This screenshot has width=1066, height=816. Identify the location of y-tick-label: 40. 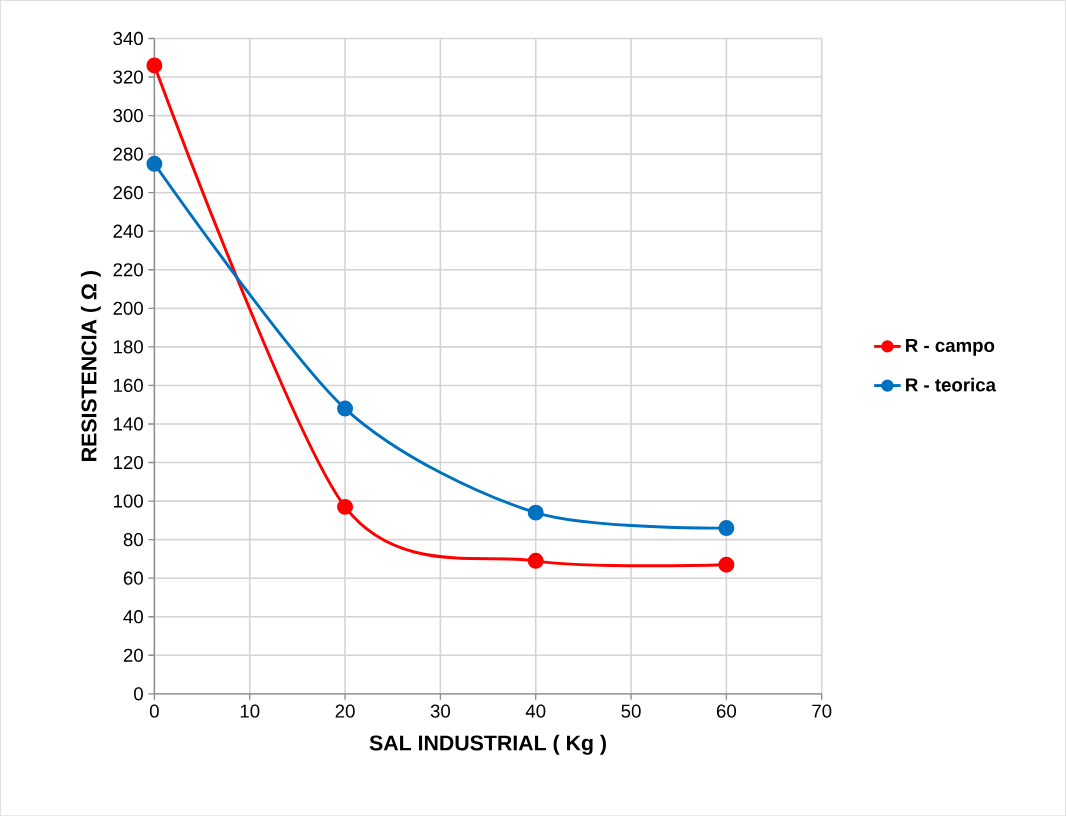
(133, 617).